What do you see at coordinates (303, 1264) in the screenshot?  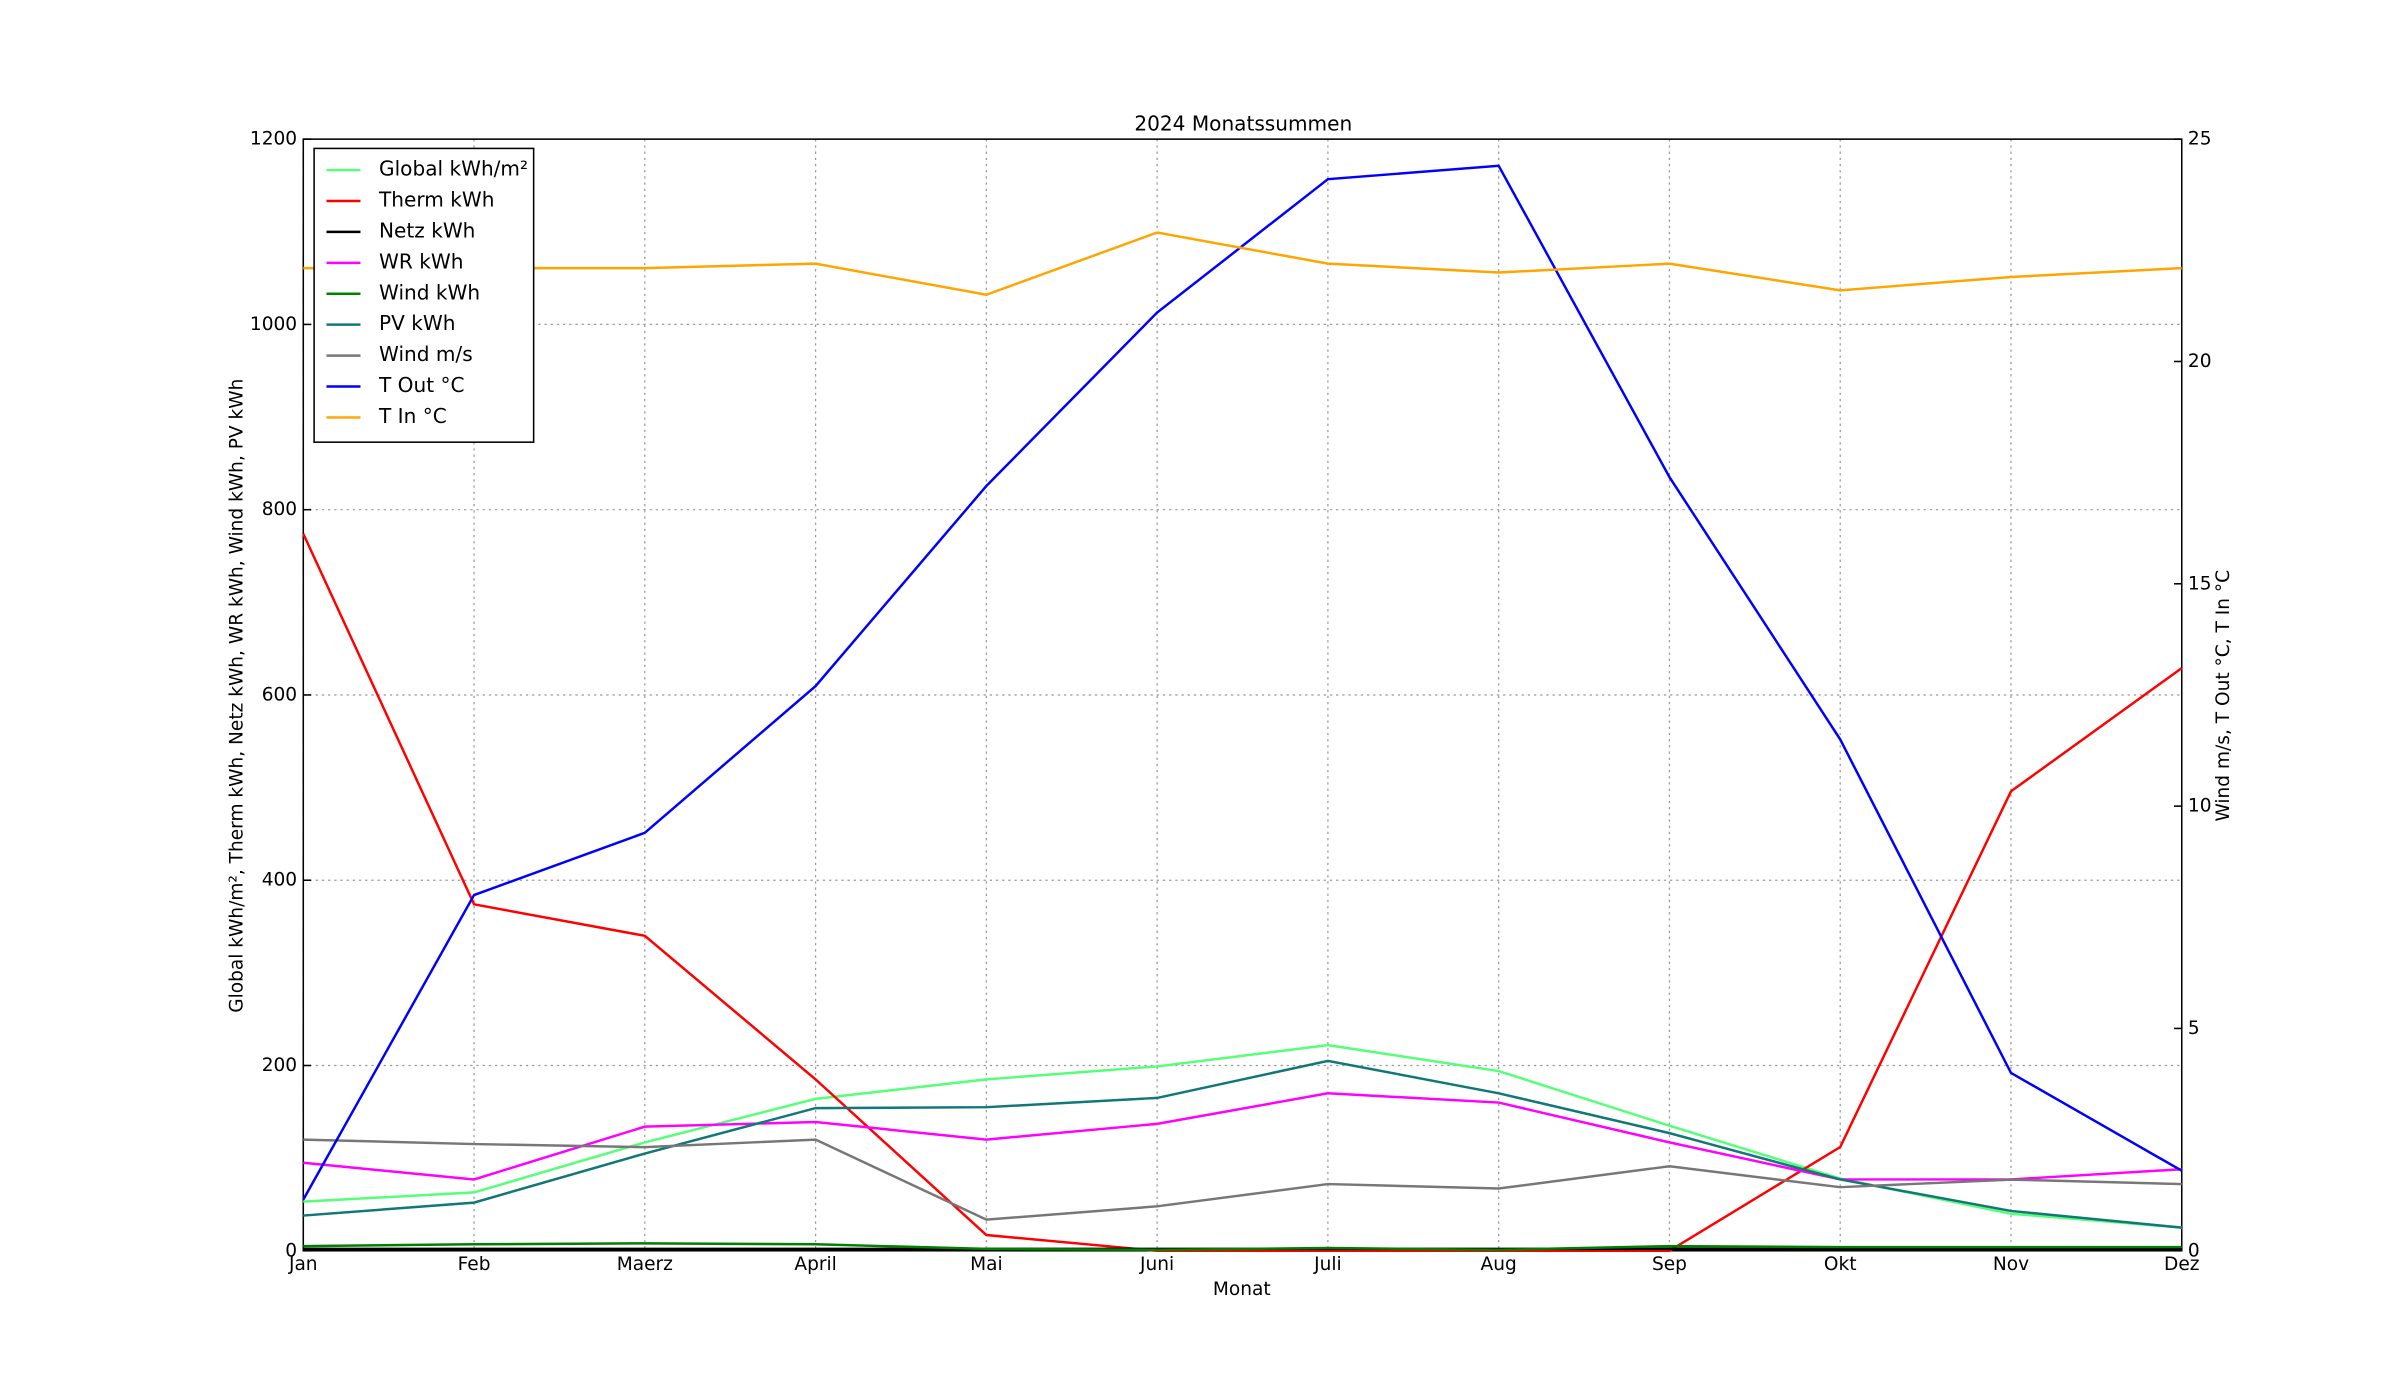 I see `x-tick-label: Jan` at bounding box center [303, 1264].